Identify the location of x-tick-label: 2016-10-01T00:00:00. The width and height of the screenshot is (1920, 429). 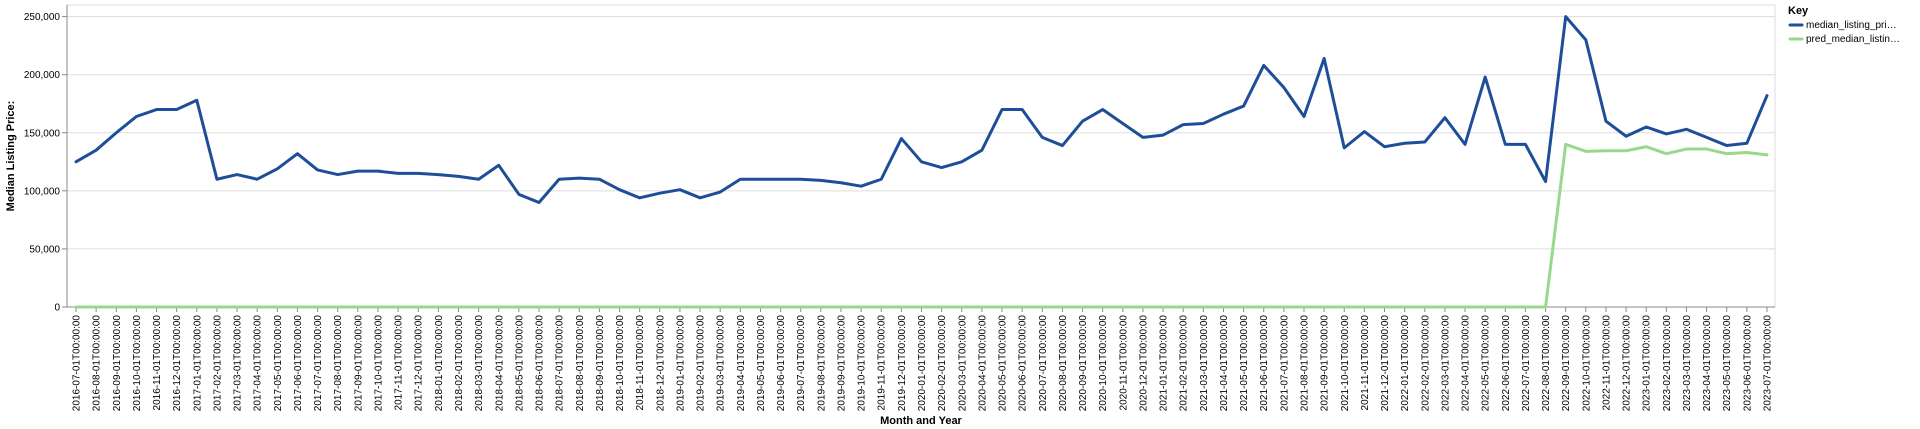
(137, 363).